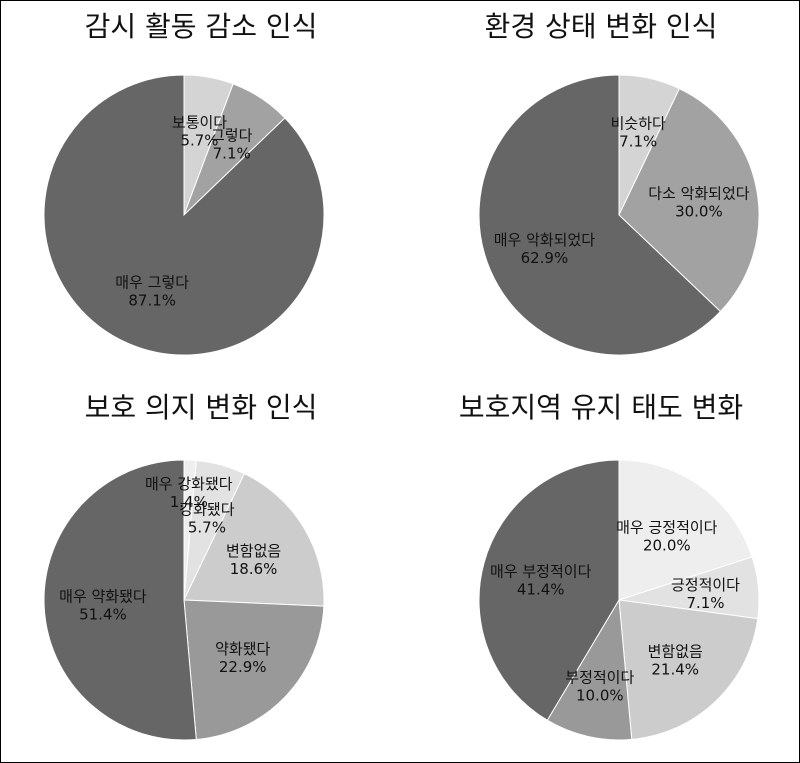 Image resolution: width=800 pixels, height=763 pixels. What do you see at coordinates (600, 696) in the screenshot?
I see `slice-value-label: 10.0%` at bounding box center [600, 696].